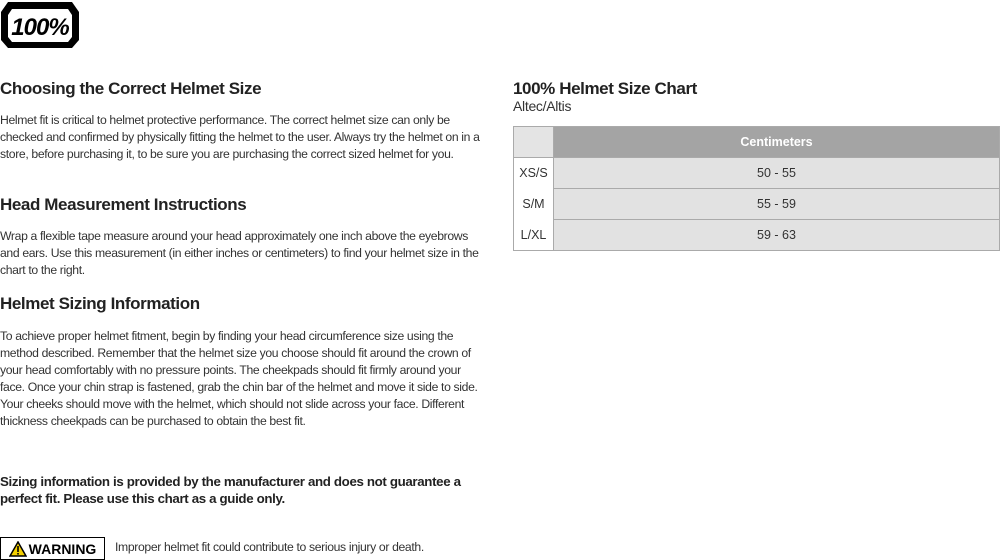 Image resolution: width=1000 pixels, height=560 pixels. I want to click on chart-subtitle: Altec/Altis, so click(542, 106).